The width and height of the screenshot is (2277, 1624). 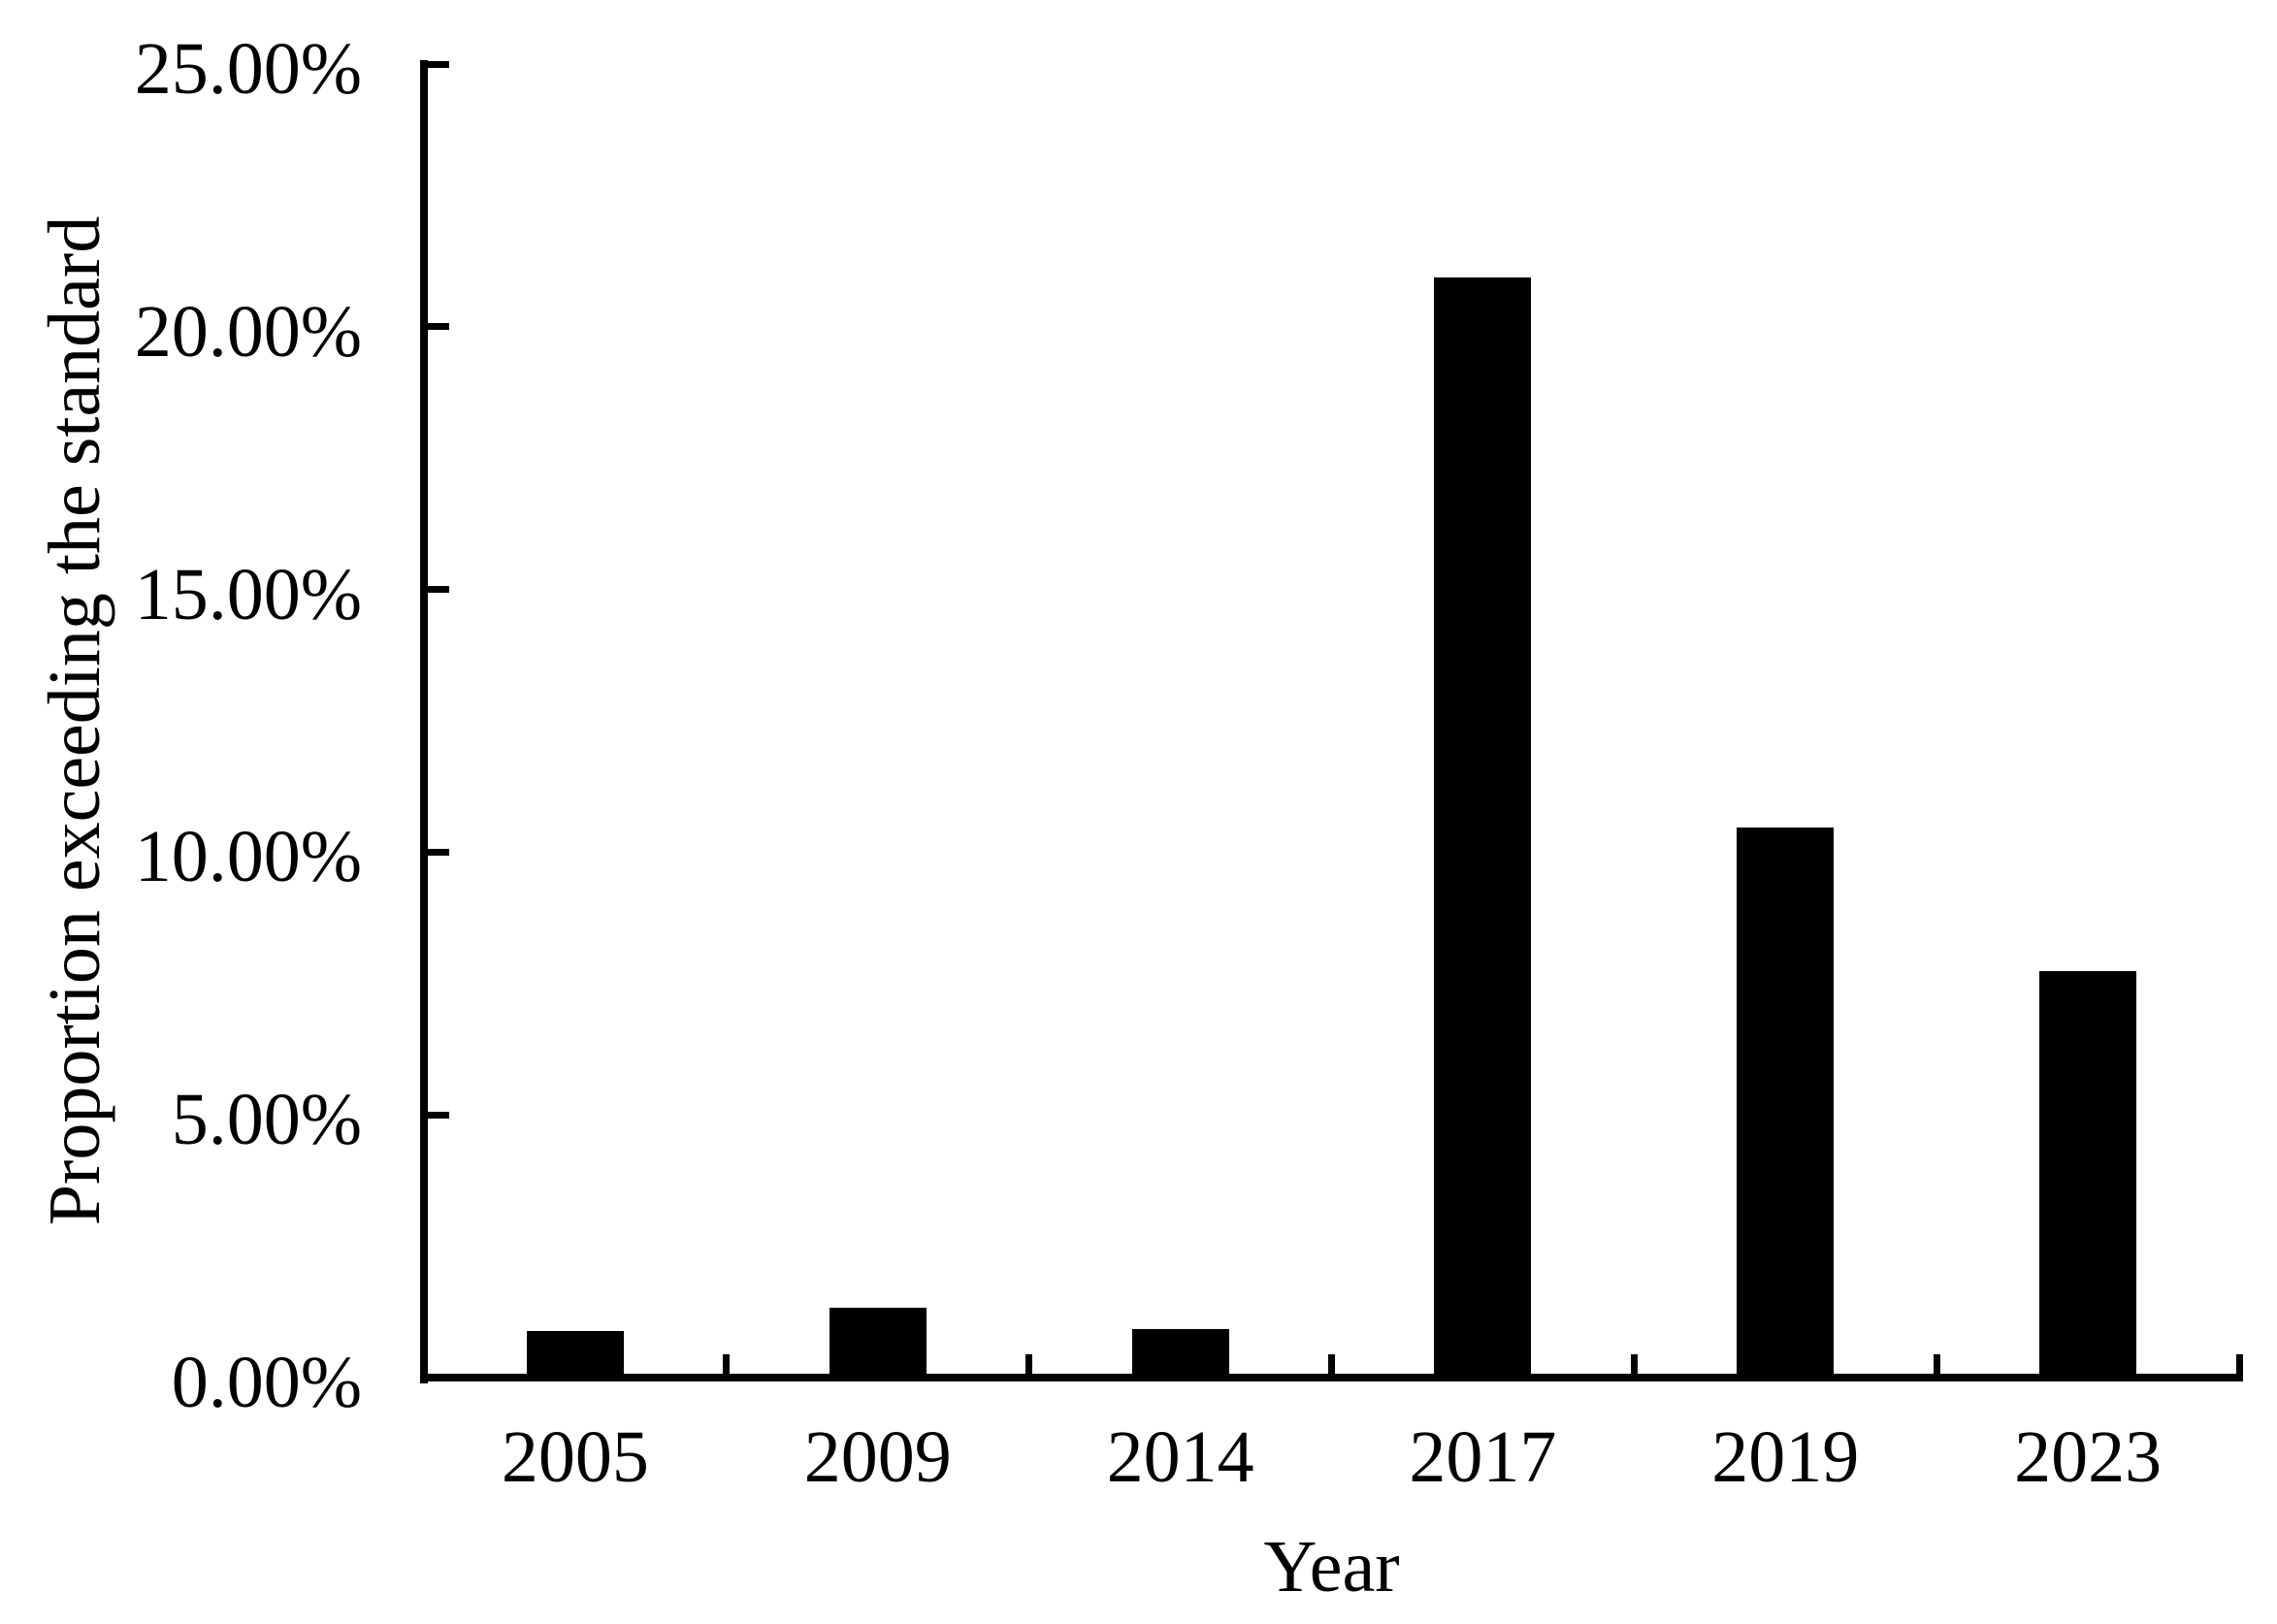 What do you see at coordinates (1483, 827) in the screenshot?
I see `bar-2017` at bounding box center [1483, 827].